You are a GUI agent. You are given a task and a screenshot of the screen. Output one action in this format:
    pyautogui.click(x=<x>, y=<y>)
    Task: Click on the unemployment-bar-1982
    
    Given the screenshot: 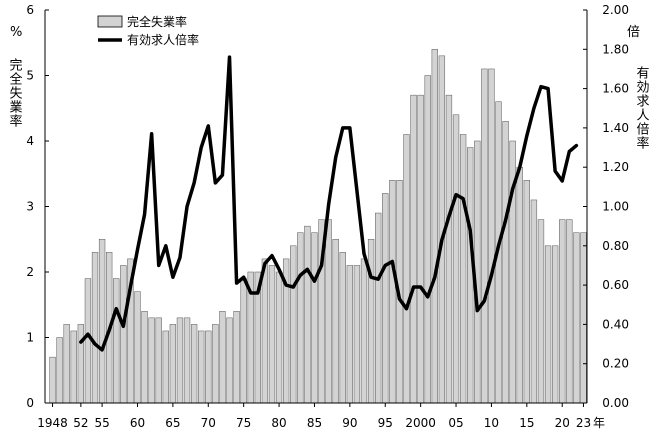 What is the action you would take?
    pyautogui.click(x=293, y=324)
    